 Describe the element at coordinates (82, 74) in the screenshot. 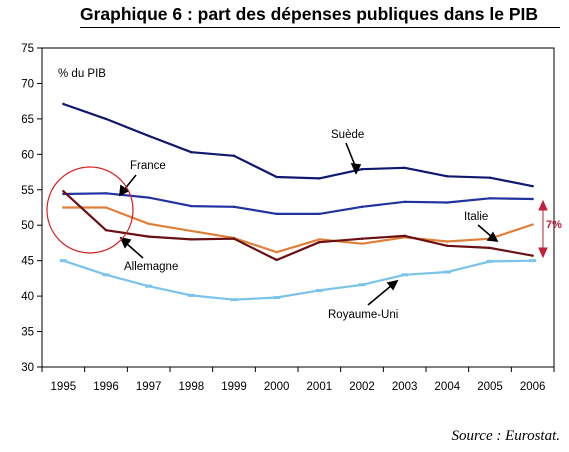

I see `ylabel: % du PIB` at that location.